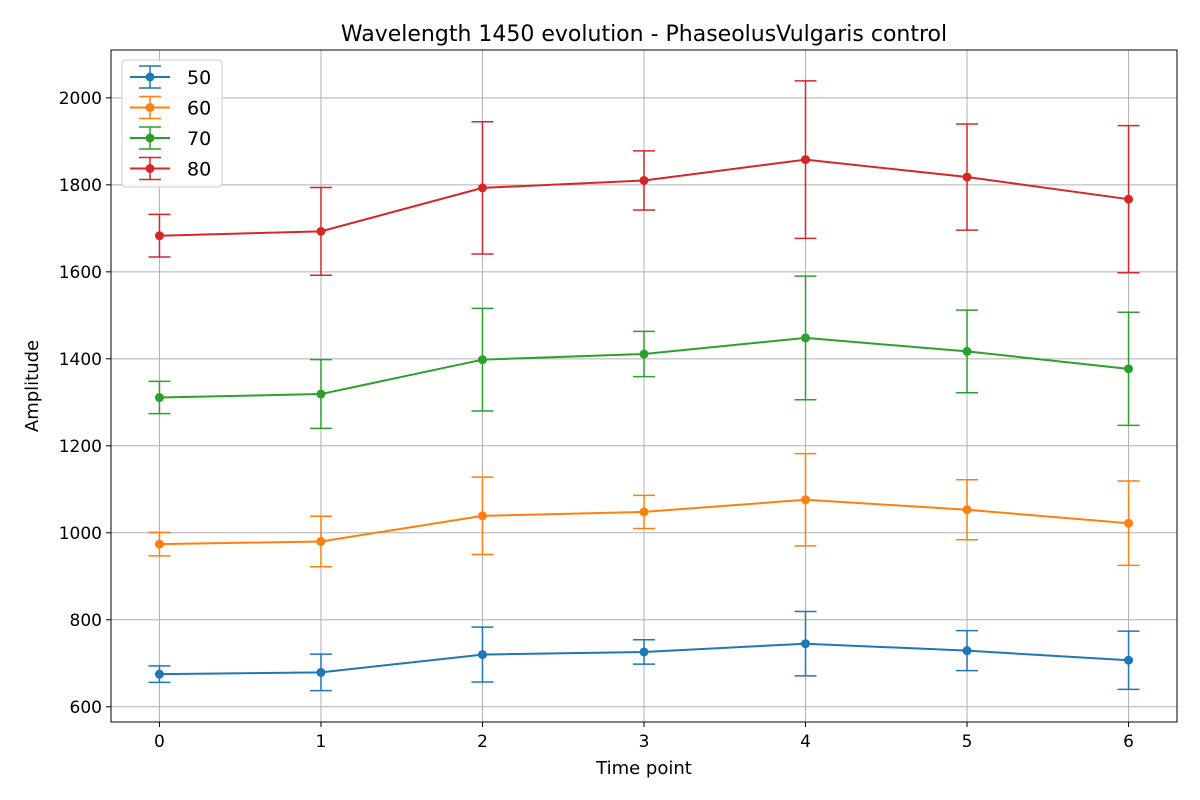  Describe the element at coordinates (80, 99) in the screenshot. I see `y-tick-label: 2000` at that location.